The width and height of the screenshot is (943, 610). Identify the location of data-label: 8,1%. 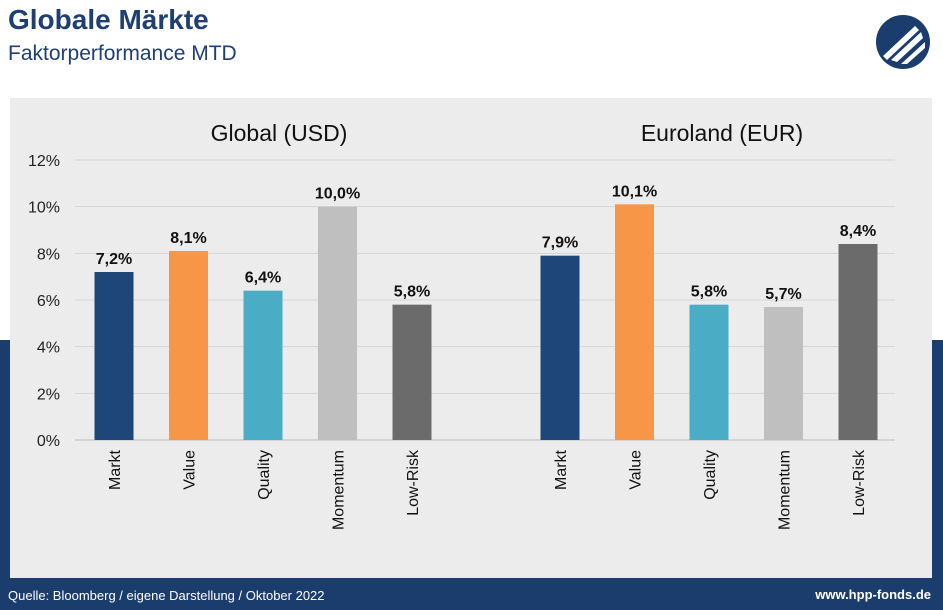
(188, 238).